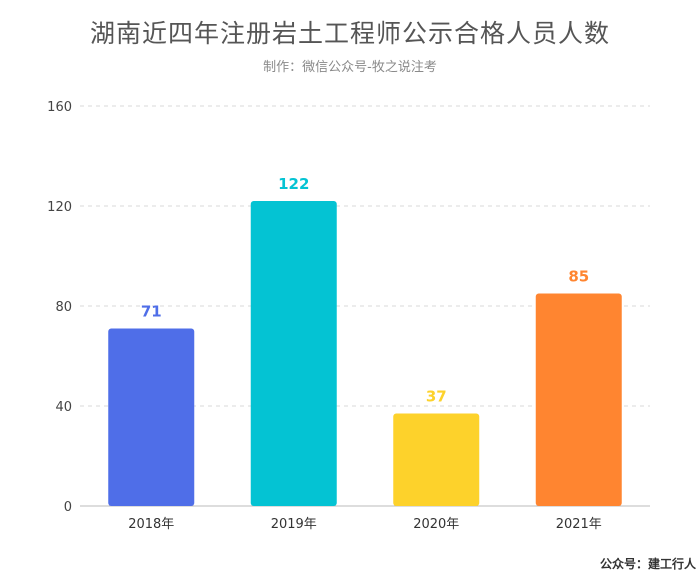 The image size is (700, 576). What do you see at coordinates (578, 277) in the screenshot?
I see `data-label: 85` at bounding box center [578, 277].